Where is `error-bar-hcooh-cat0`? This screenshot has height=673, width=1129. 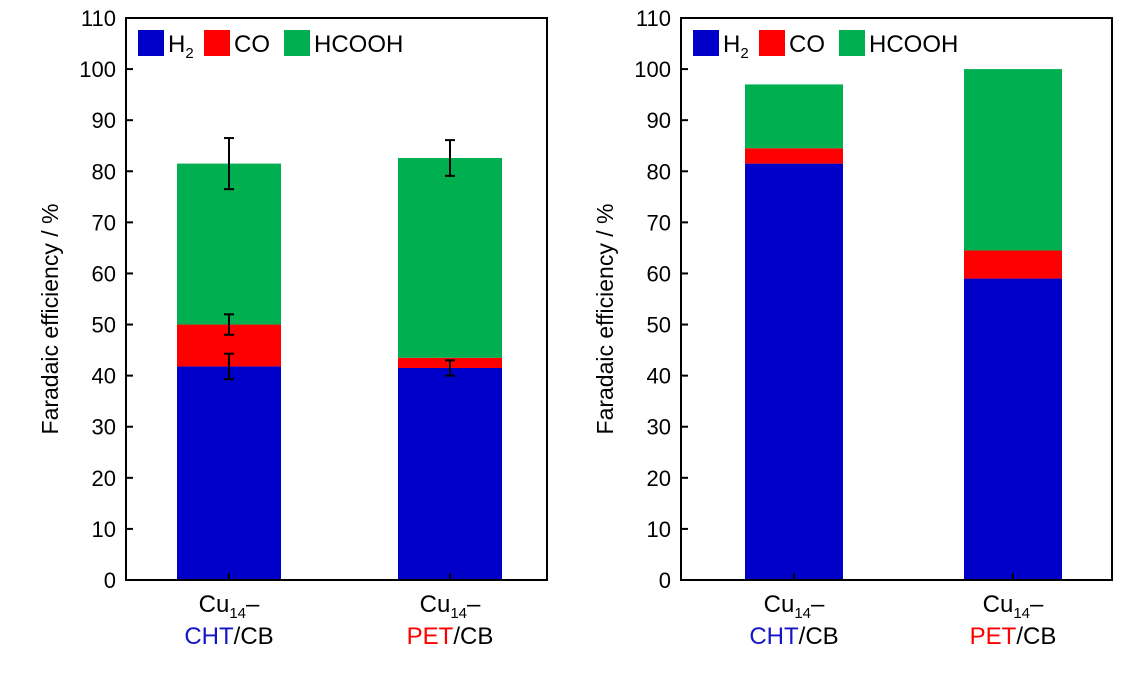
error-bar-hcooh-cat0 is located at coordinates (229, 164).